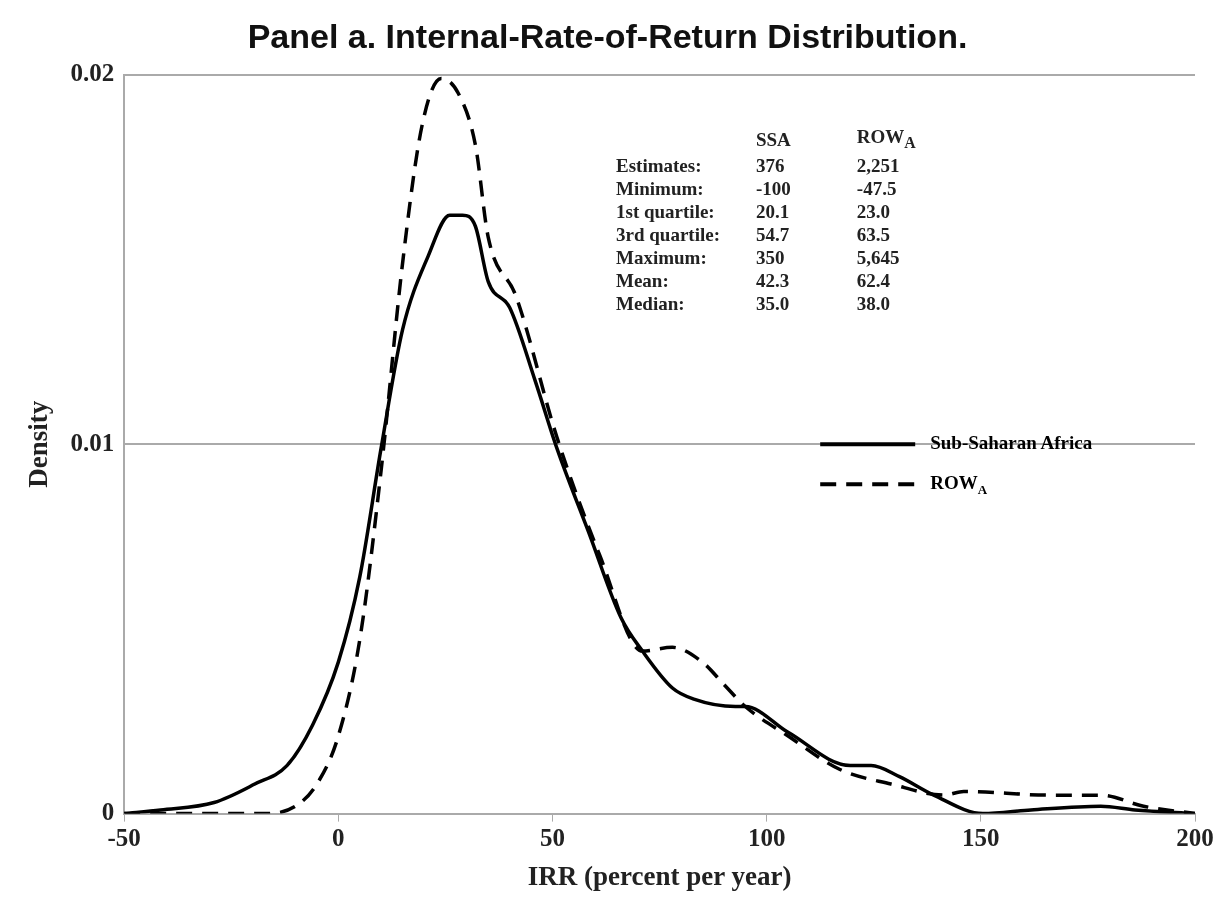 The height and width of the screenshot is (908, 1225). Describe the element at coordinates (642, 280) in the screenshot. I see `annotation: Mean:` at that location.